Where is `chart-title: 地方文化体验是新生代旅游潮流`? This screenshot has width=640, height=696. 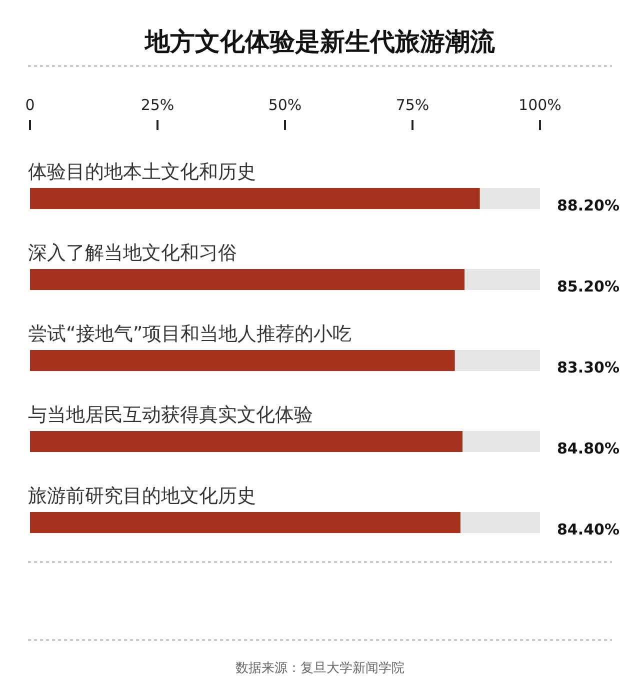 chart-title: 地方文化体验是新生代旅游潮流 is located at coordinates (320, 41).